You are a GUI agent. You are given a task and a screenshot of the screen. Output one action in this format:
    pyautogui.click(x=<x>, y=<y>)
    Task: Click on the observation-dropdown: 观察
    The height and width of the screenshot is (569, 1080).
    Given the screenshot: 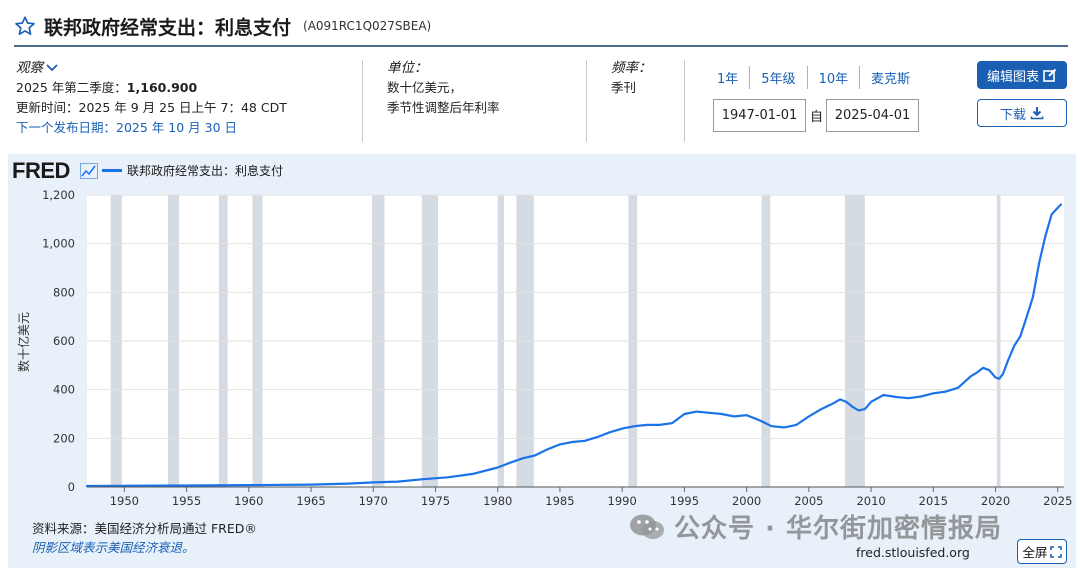 What is the action you would take?
    pyautogui.click(x=151, y=68)
    